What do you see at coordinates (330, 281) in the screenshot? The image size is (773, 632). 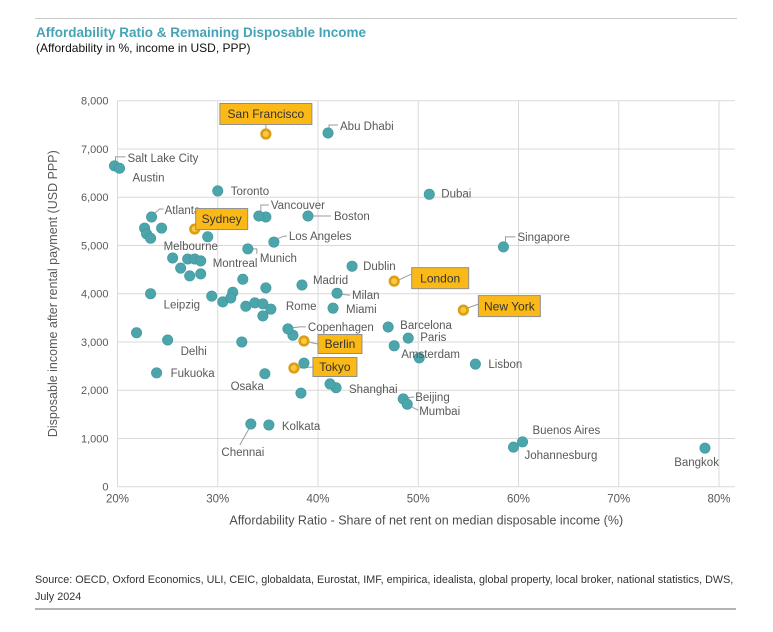 I see `city-label: Madrid` at bounding box center [330, 281].